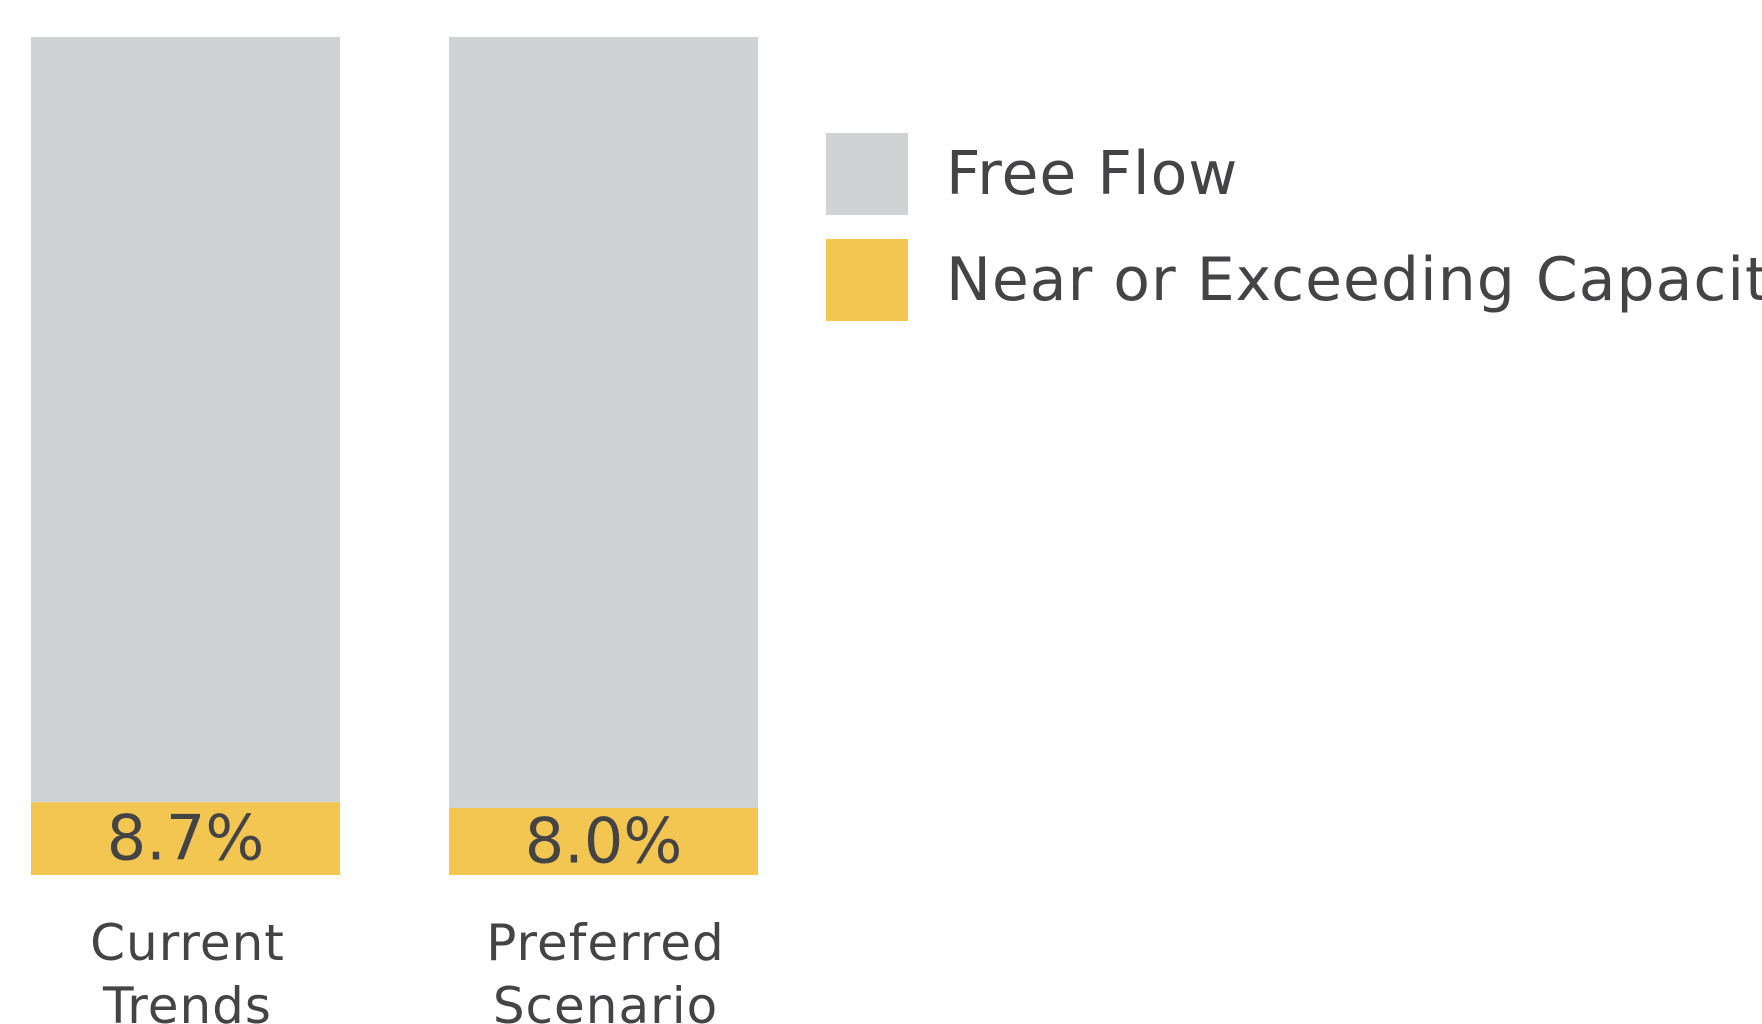 The height and width of the screenshot is (1024, 1762). What do you see at coordinates (867, 174) in the screenshot?
I see `legend-swatch-free-flow` at bounding box center [867, 174].